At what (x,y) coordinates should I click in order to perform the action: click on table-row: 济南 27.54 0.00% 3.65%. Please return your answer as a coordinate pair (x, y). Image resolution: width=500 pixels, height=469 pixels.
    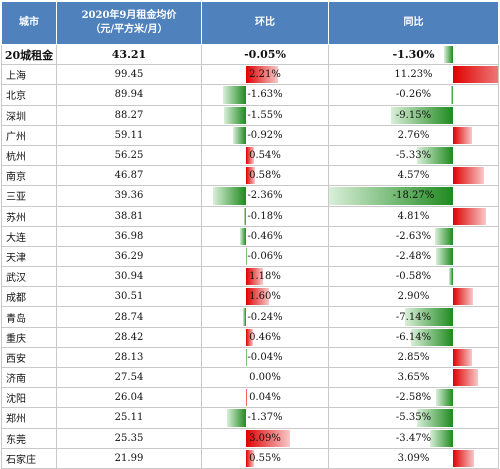
    Looking at the image, I should click on (250, 377).